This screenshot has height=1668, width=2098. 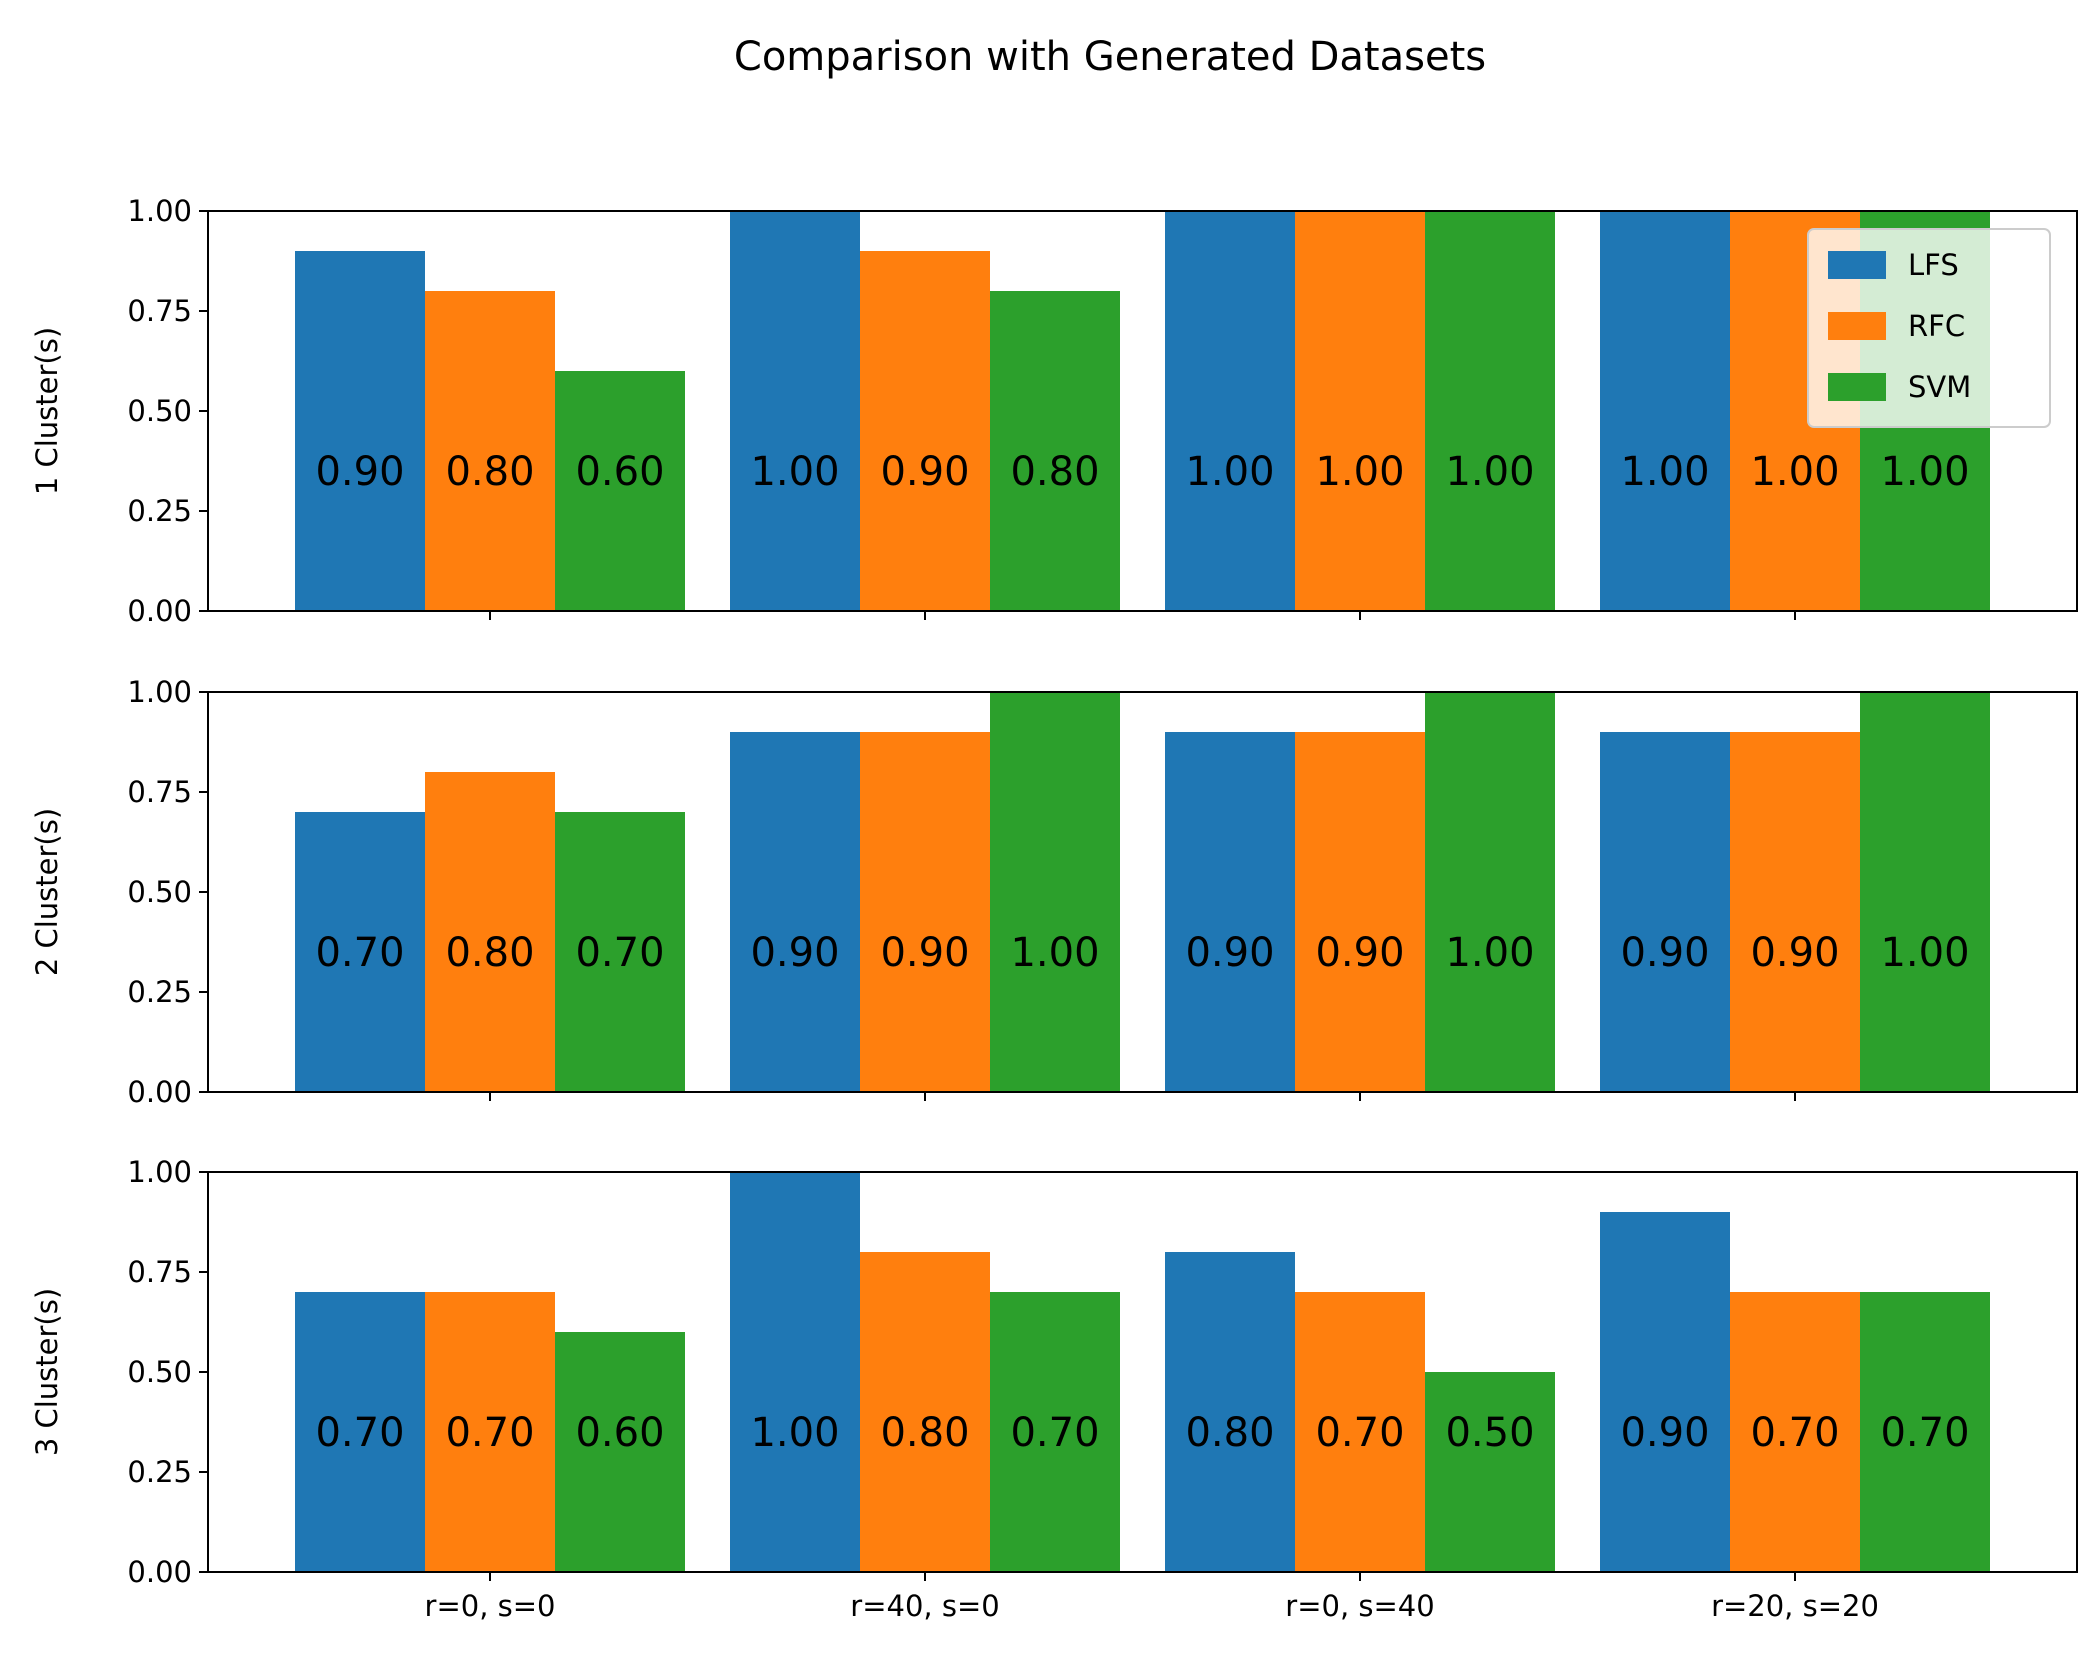 What do you see at coordinates (1857, 265) in the screenshot?
I see `legend-swatch-lfs` at bounding box center [1857, 265].